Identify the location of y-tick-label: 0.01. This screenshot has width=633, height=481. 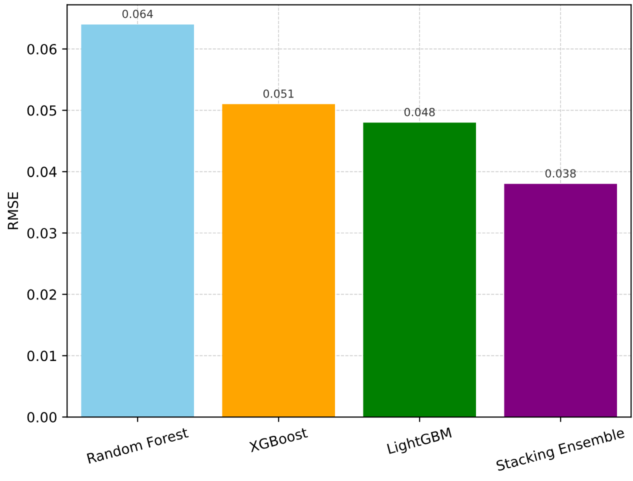
(41, 356).